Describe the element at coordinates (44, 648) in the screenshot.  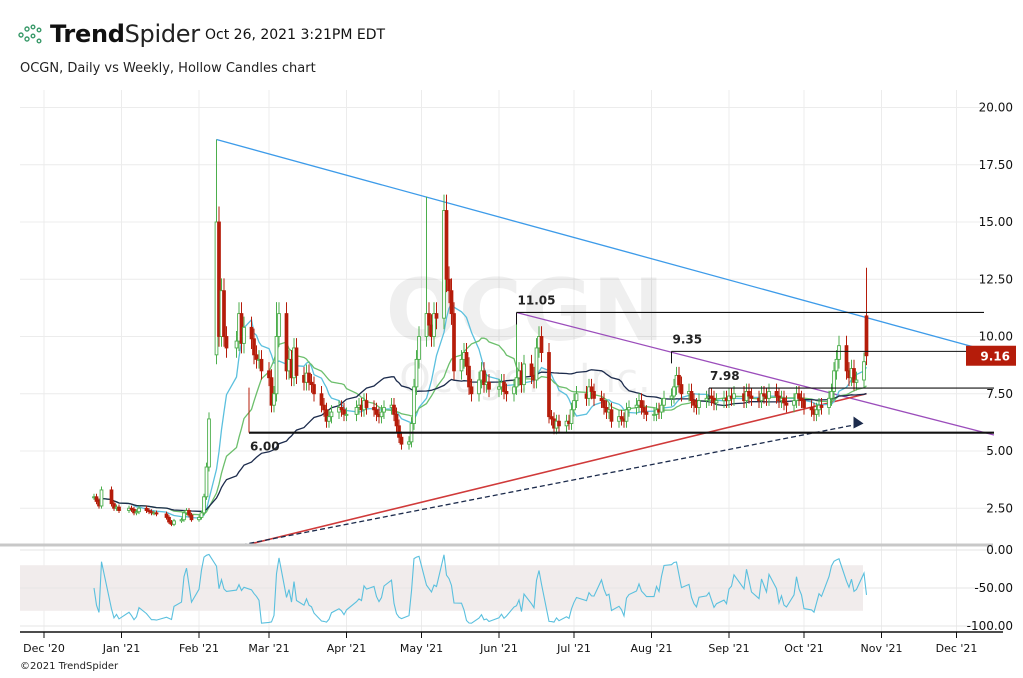
I see `x-tick-label: Dec '20` at that location.